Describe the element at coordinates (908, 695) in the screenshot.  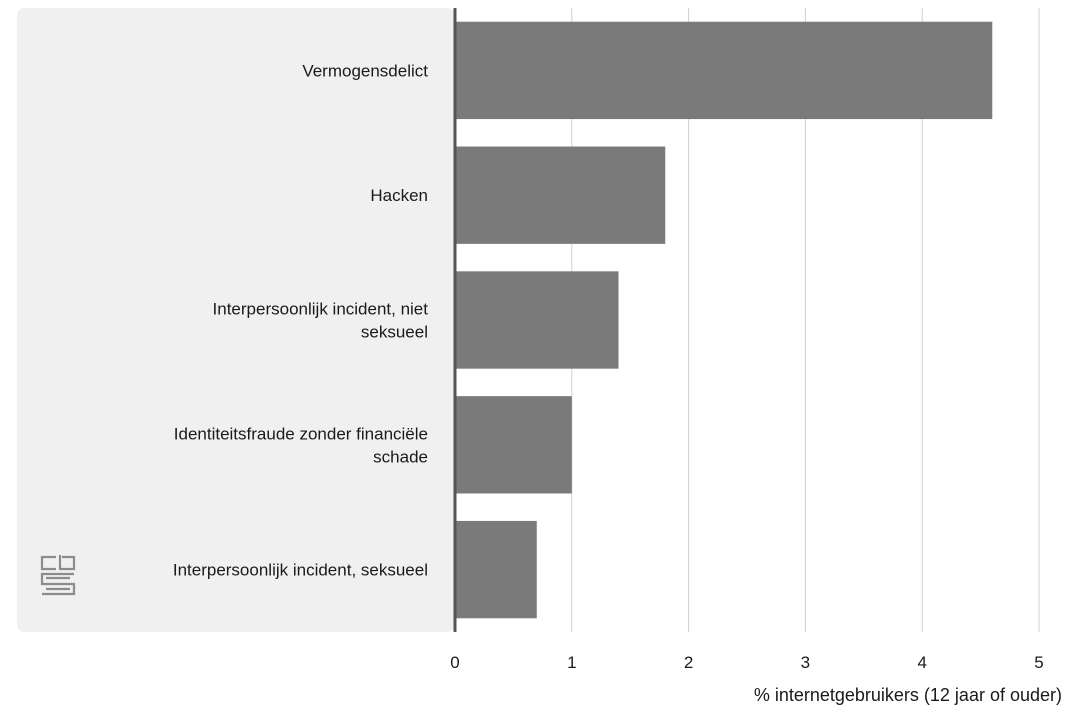
I see `x-axis-title: % internetgebruikers (12 jaar of ouder)` at that location.